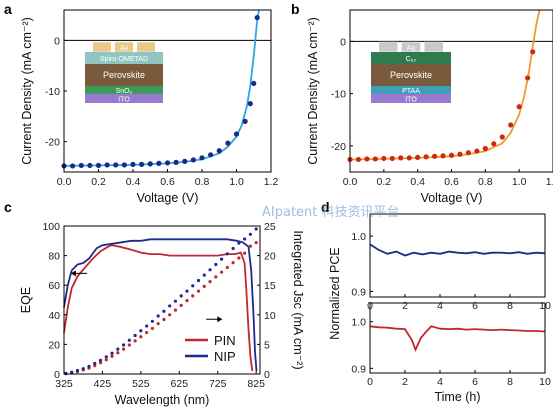 Image resolution: width=553 pixels, height=419 pixels. I want to click on inset-layer-label: Ag, so click(411, 48).